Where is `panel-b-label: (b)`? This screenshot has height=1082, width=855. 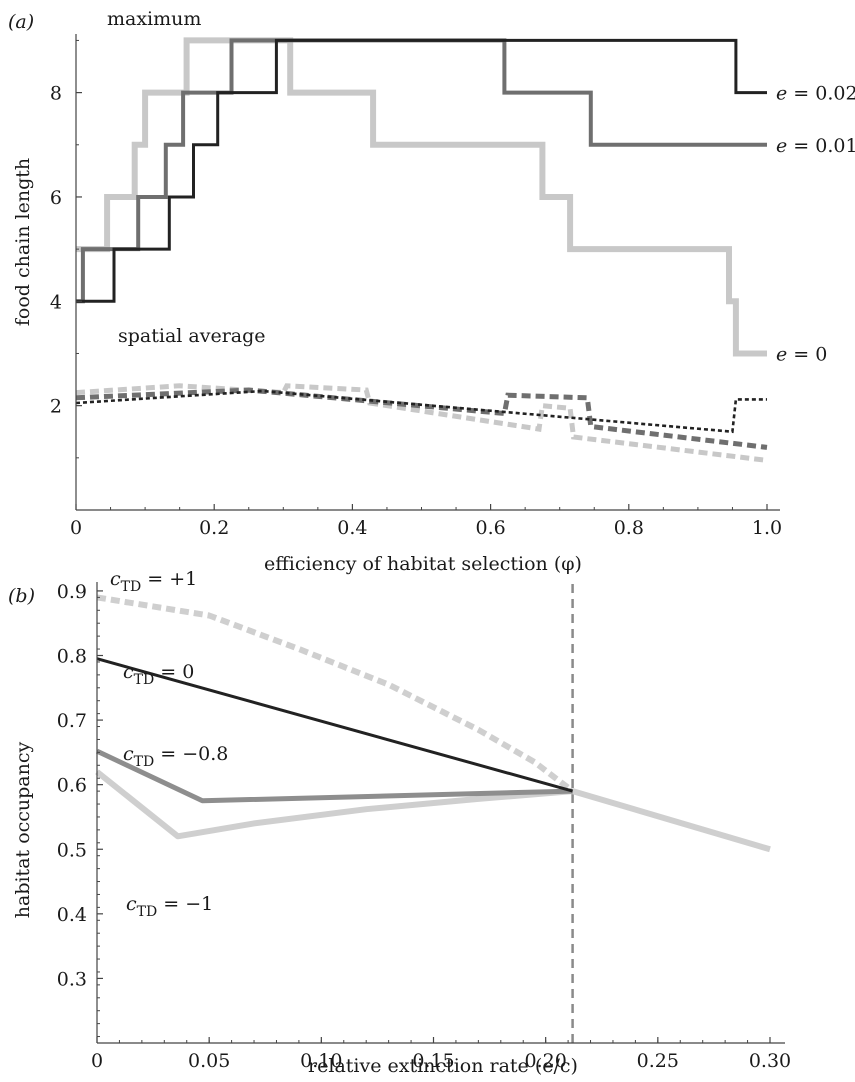
panel-b-label: (b) is located at coordinates (21, 596).